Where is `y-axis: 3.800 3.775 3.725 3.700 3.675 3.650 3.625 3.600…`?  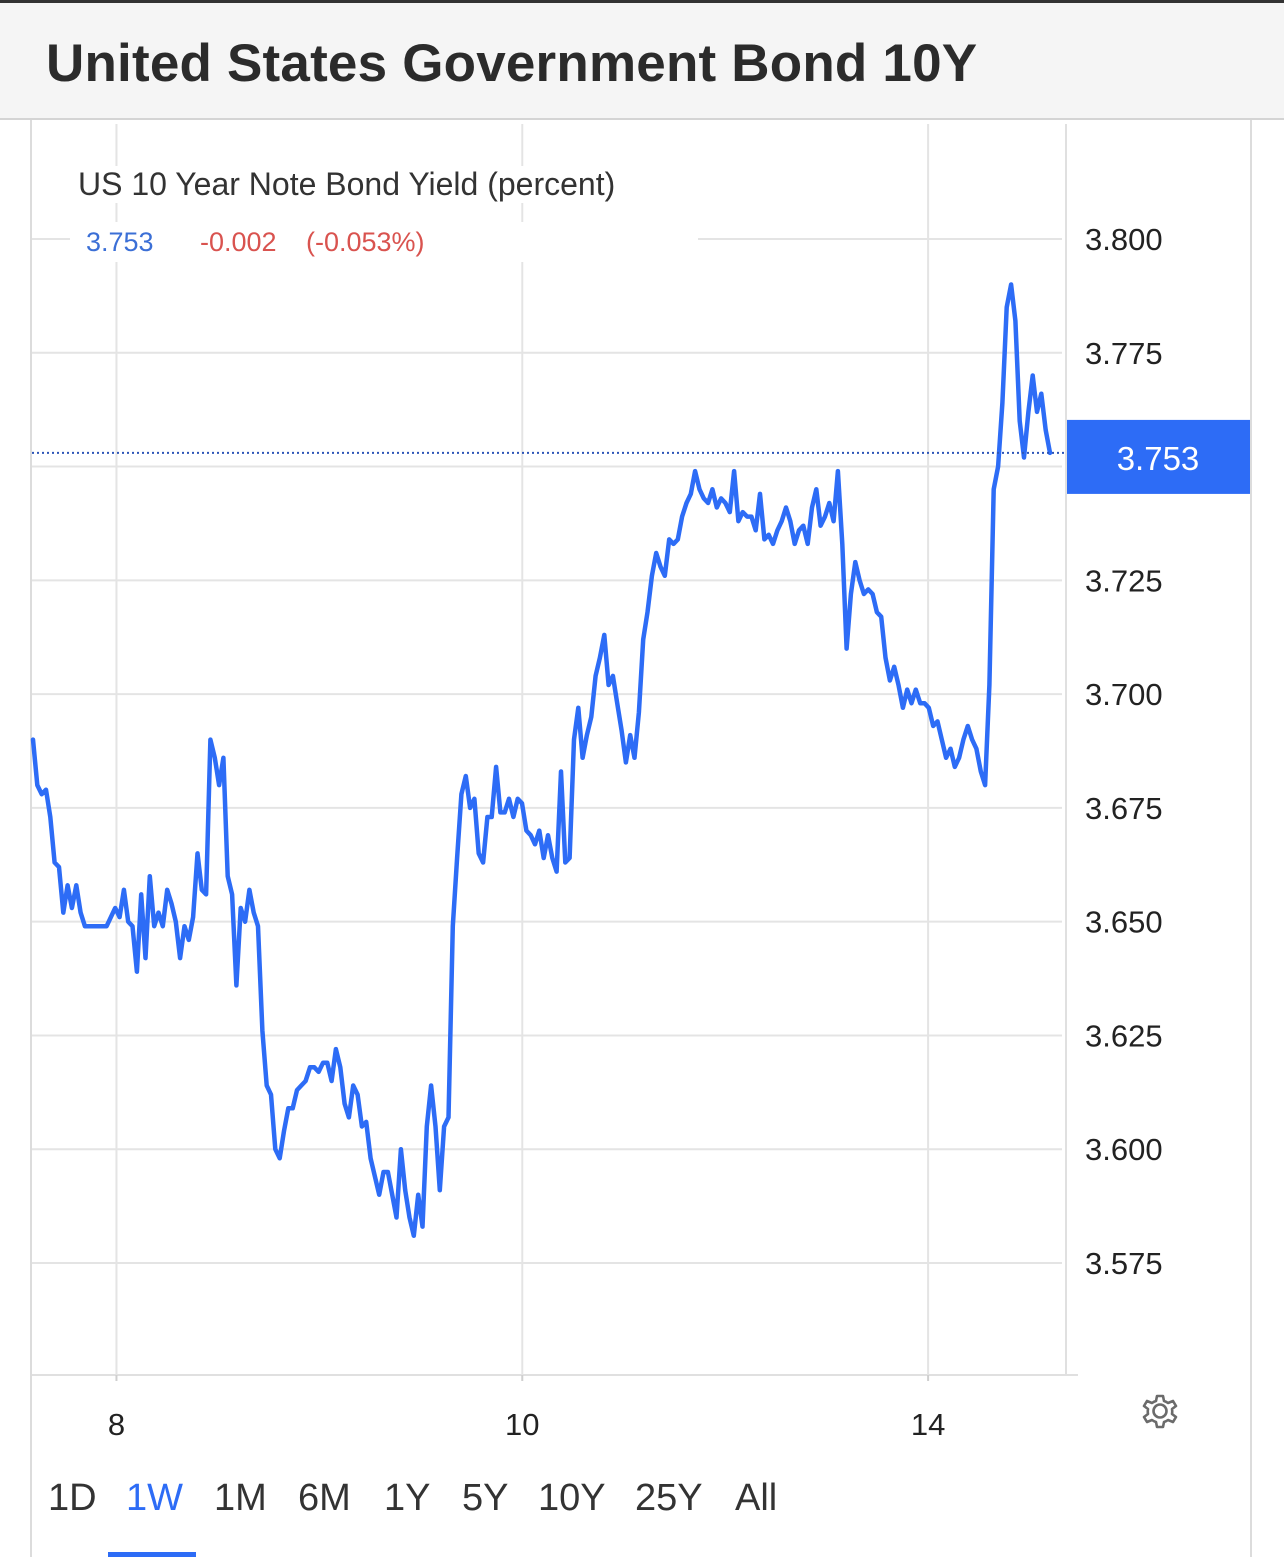
y-axis: 3.800 3.775 3.725 3.700 3.675 3.650 3.625 3.600… is located at coordinates (1124, 751).